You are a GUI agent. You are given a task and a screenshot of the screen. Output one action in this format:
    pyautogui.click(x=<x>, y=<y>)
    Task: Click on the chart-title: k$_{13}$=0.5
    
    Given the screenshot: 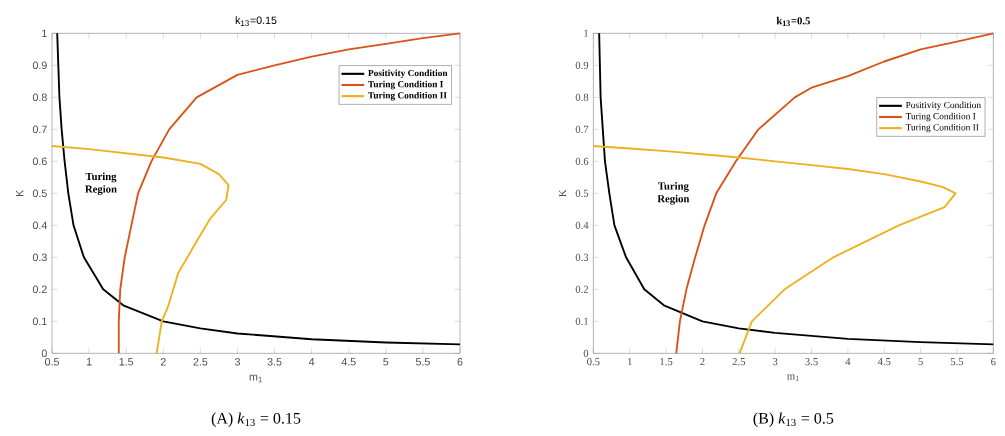 What is the action you would take?
    pyautogui.click(x=793, y=21)
    